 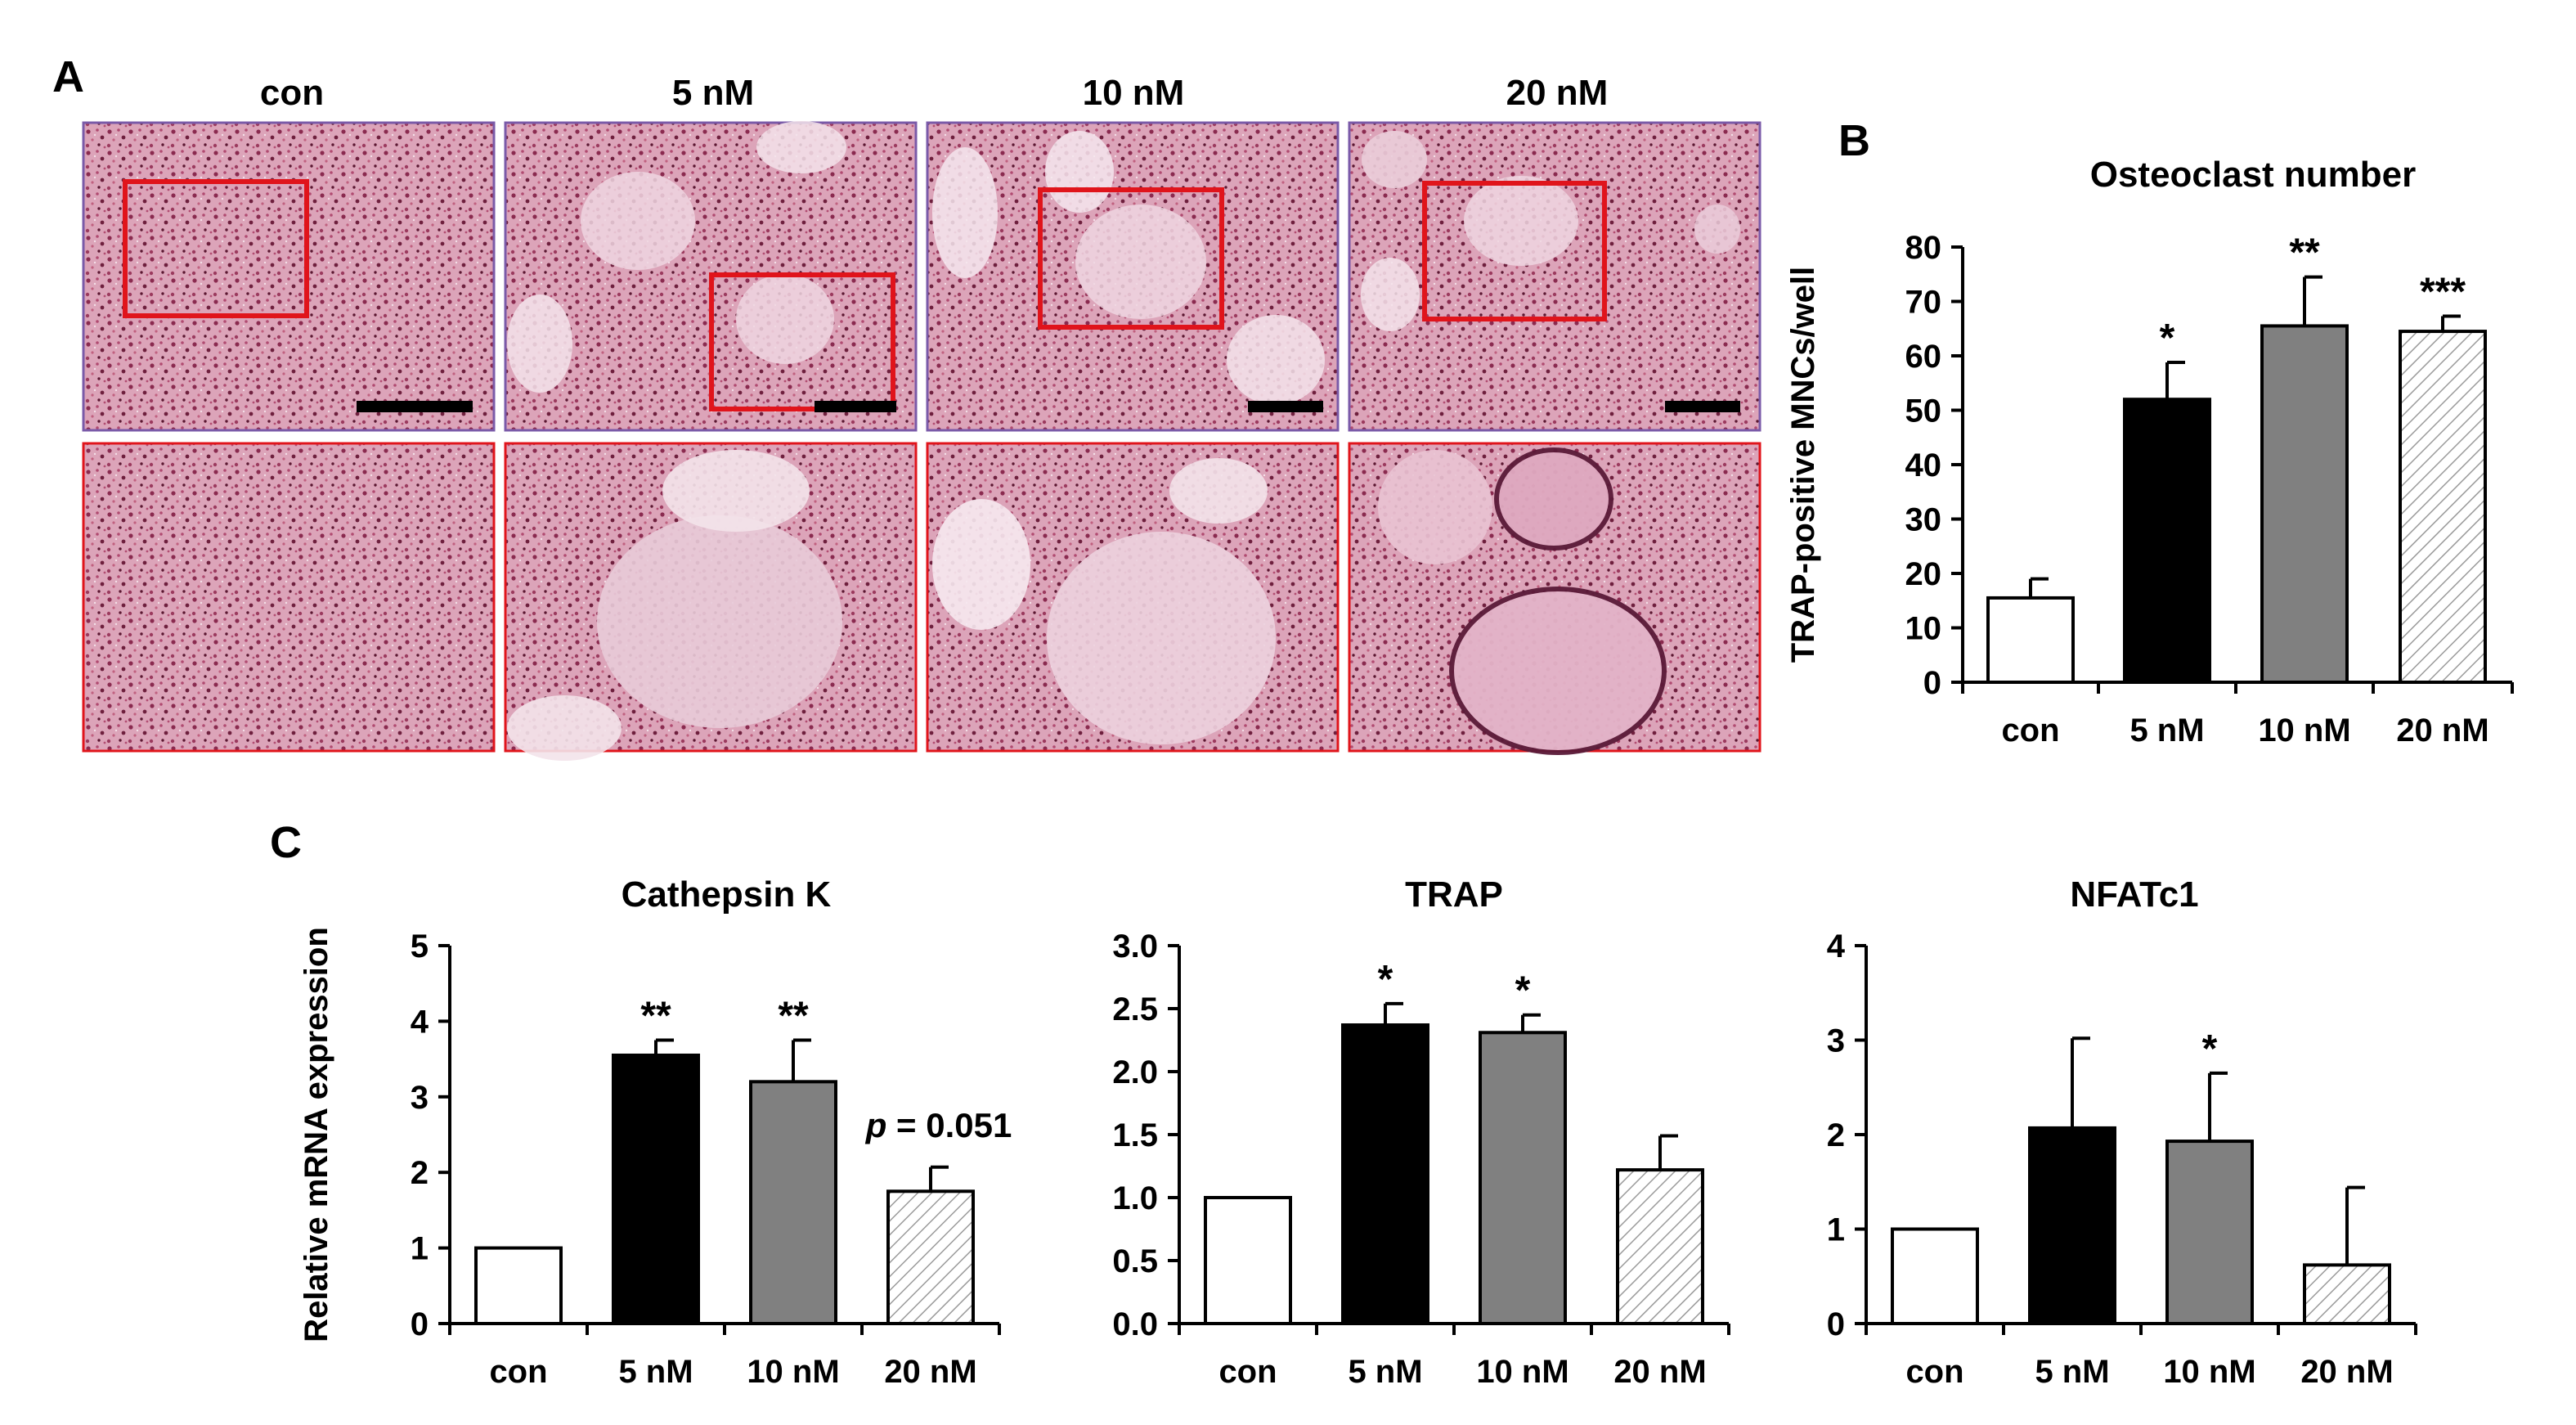 What do you see at coordinates (1923, 629) in the screenshot?
I see `y-tick-label: 10` at bounding box center [1923, 629].